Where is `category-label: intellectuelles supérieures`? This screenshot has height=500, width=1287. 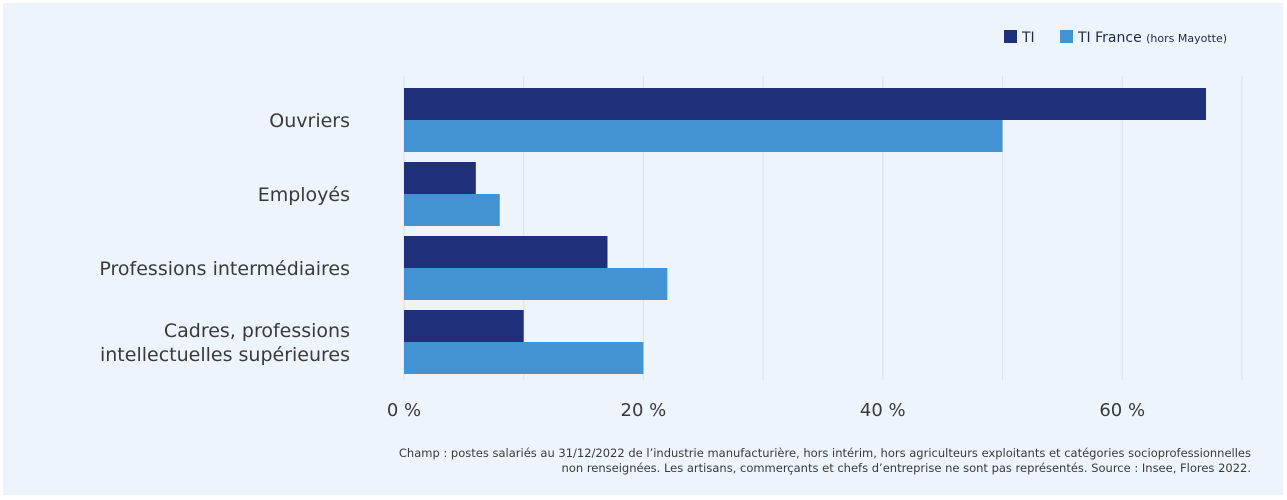 category-label: intellectuelles supérieures is located at coordinates (225, 355).